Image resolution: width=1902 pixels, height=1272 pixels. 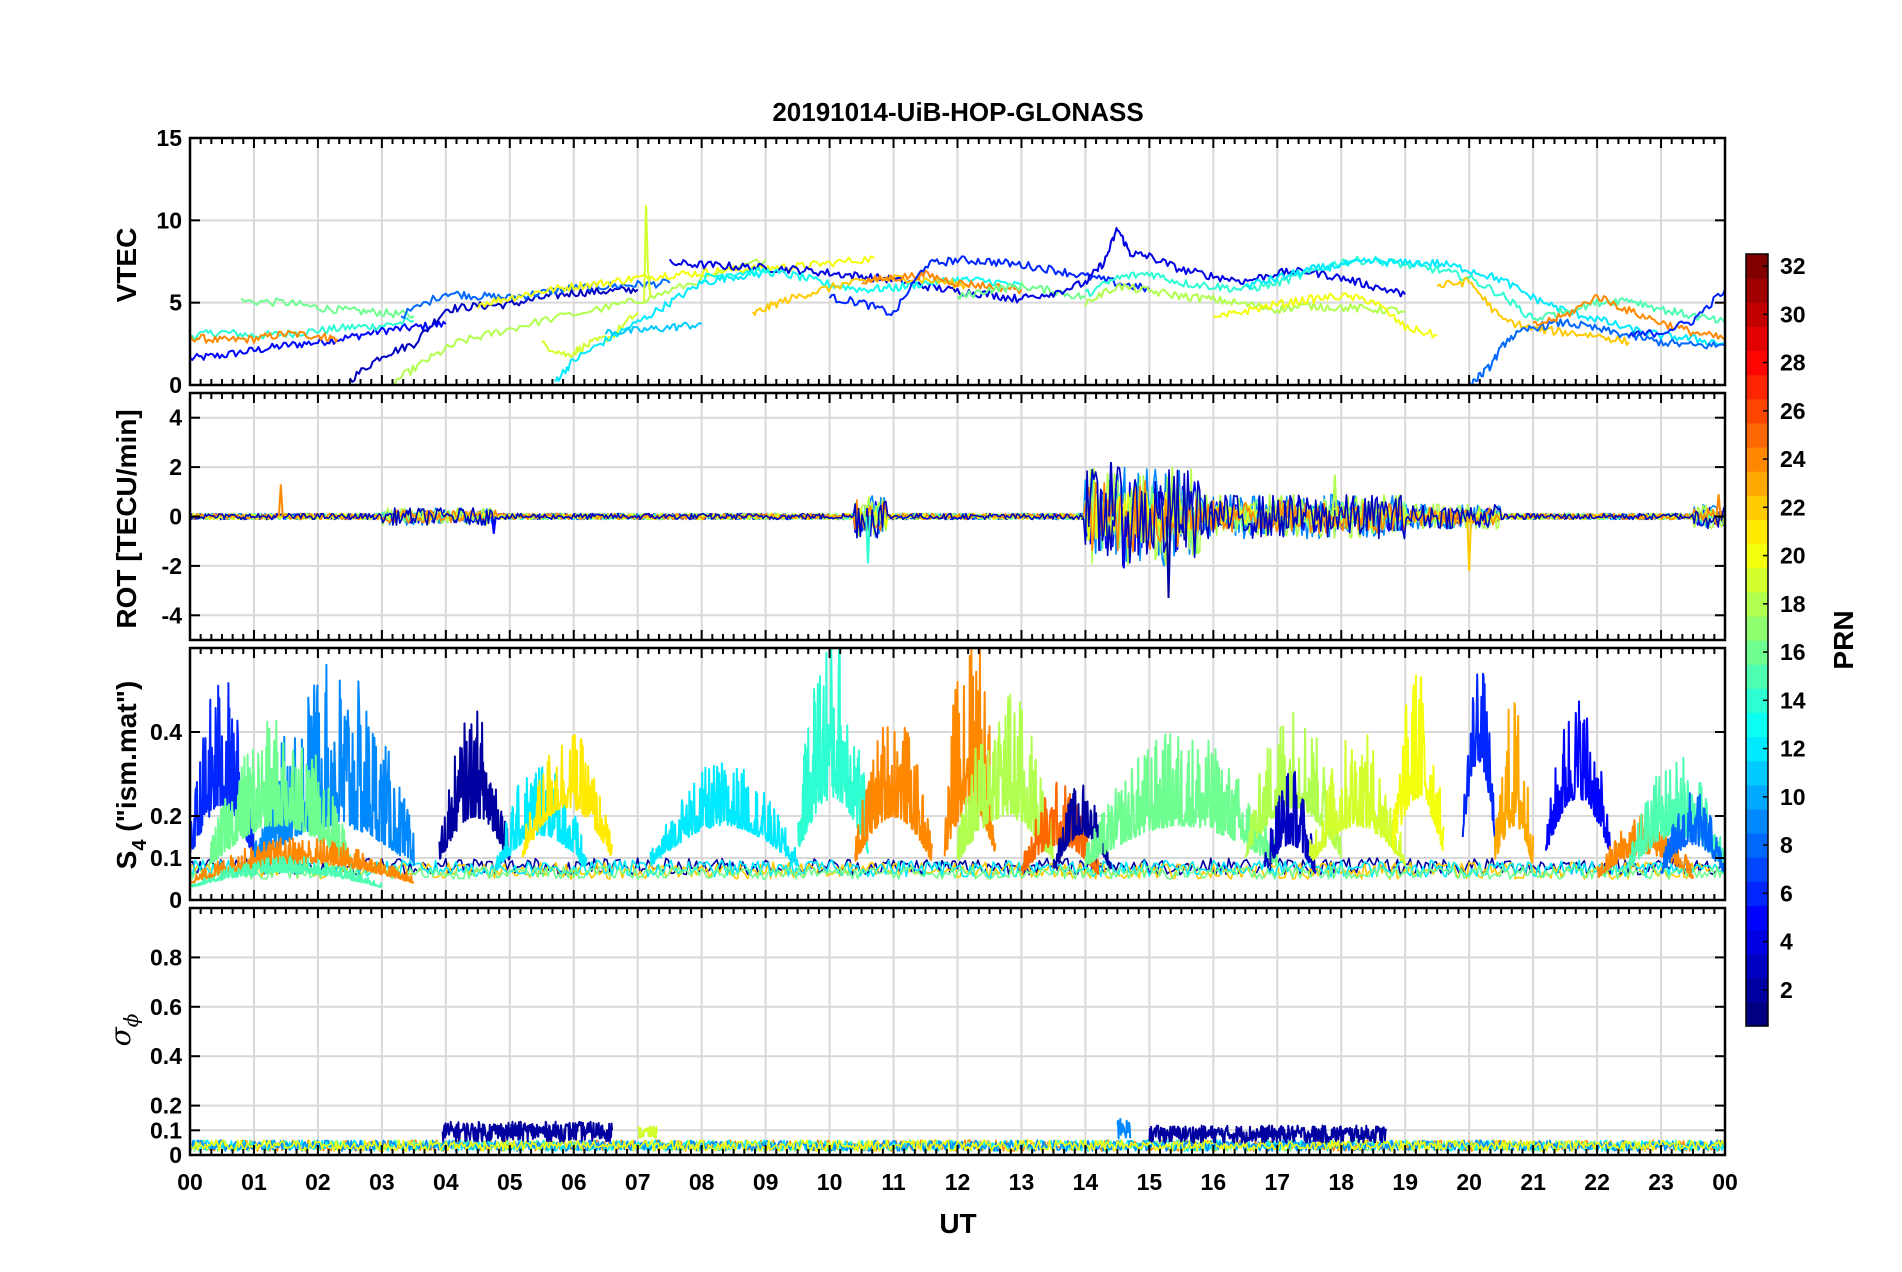 I want to click on x-tick-label: 00, so click(x=1725, y=1182).